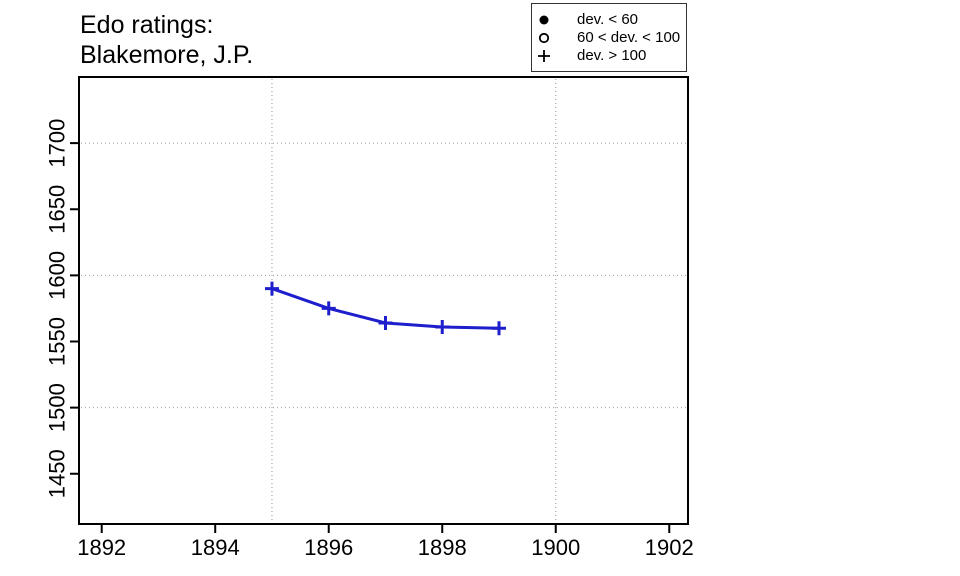  What do you see at coordinates (57, 209) in the screenshot?
I see `y-tick-label: 1650` at bounding box center [57, 209].